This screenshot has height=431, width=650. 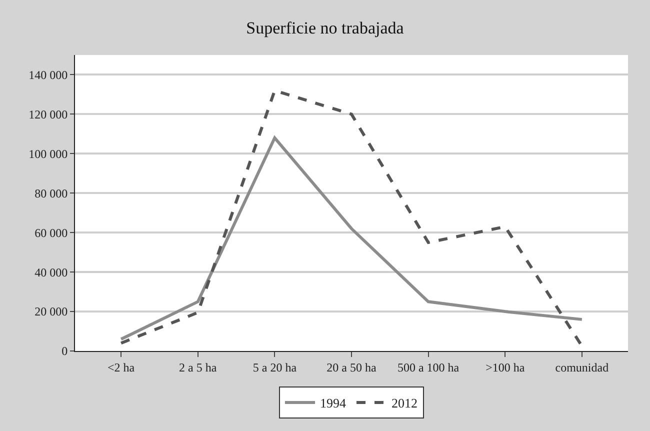 I want to click on y-tick-label: 80 000, so click(x=51, y=193).